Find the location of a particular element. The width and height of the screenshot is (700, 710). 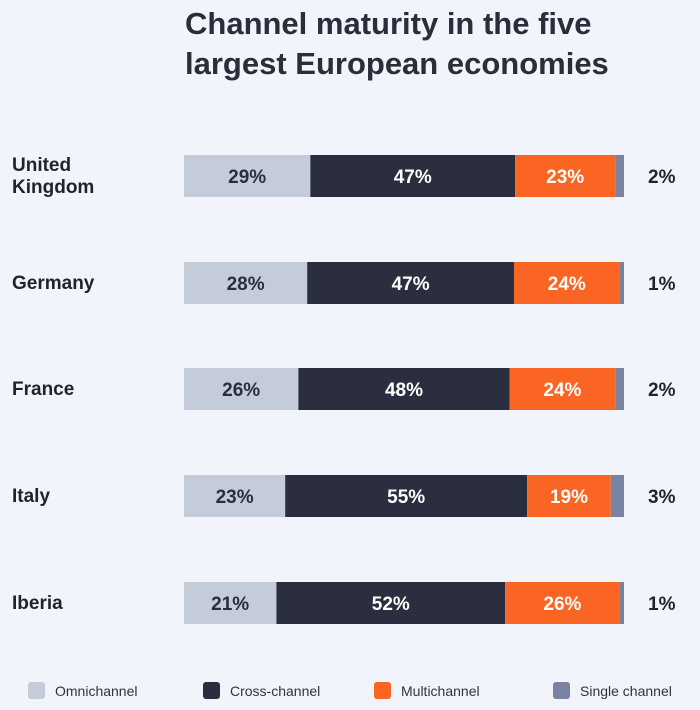

bar-row: Iberia 21% 52% 26% 1% is located at coordinates (344, 603).